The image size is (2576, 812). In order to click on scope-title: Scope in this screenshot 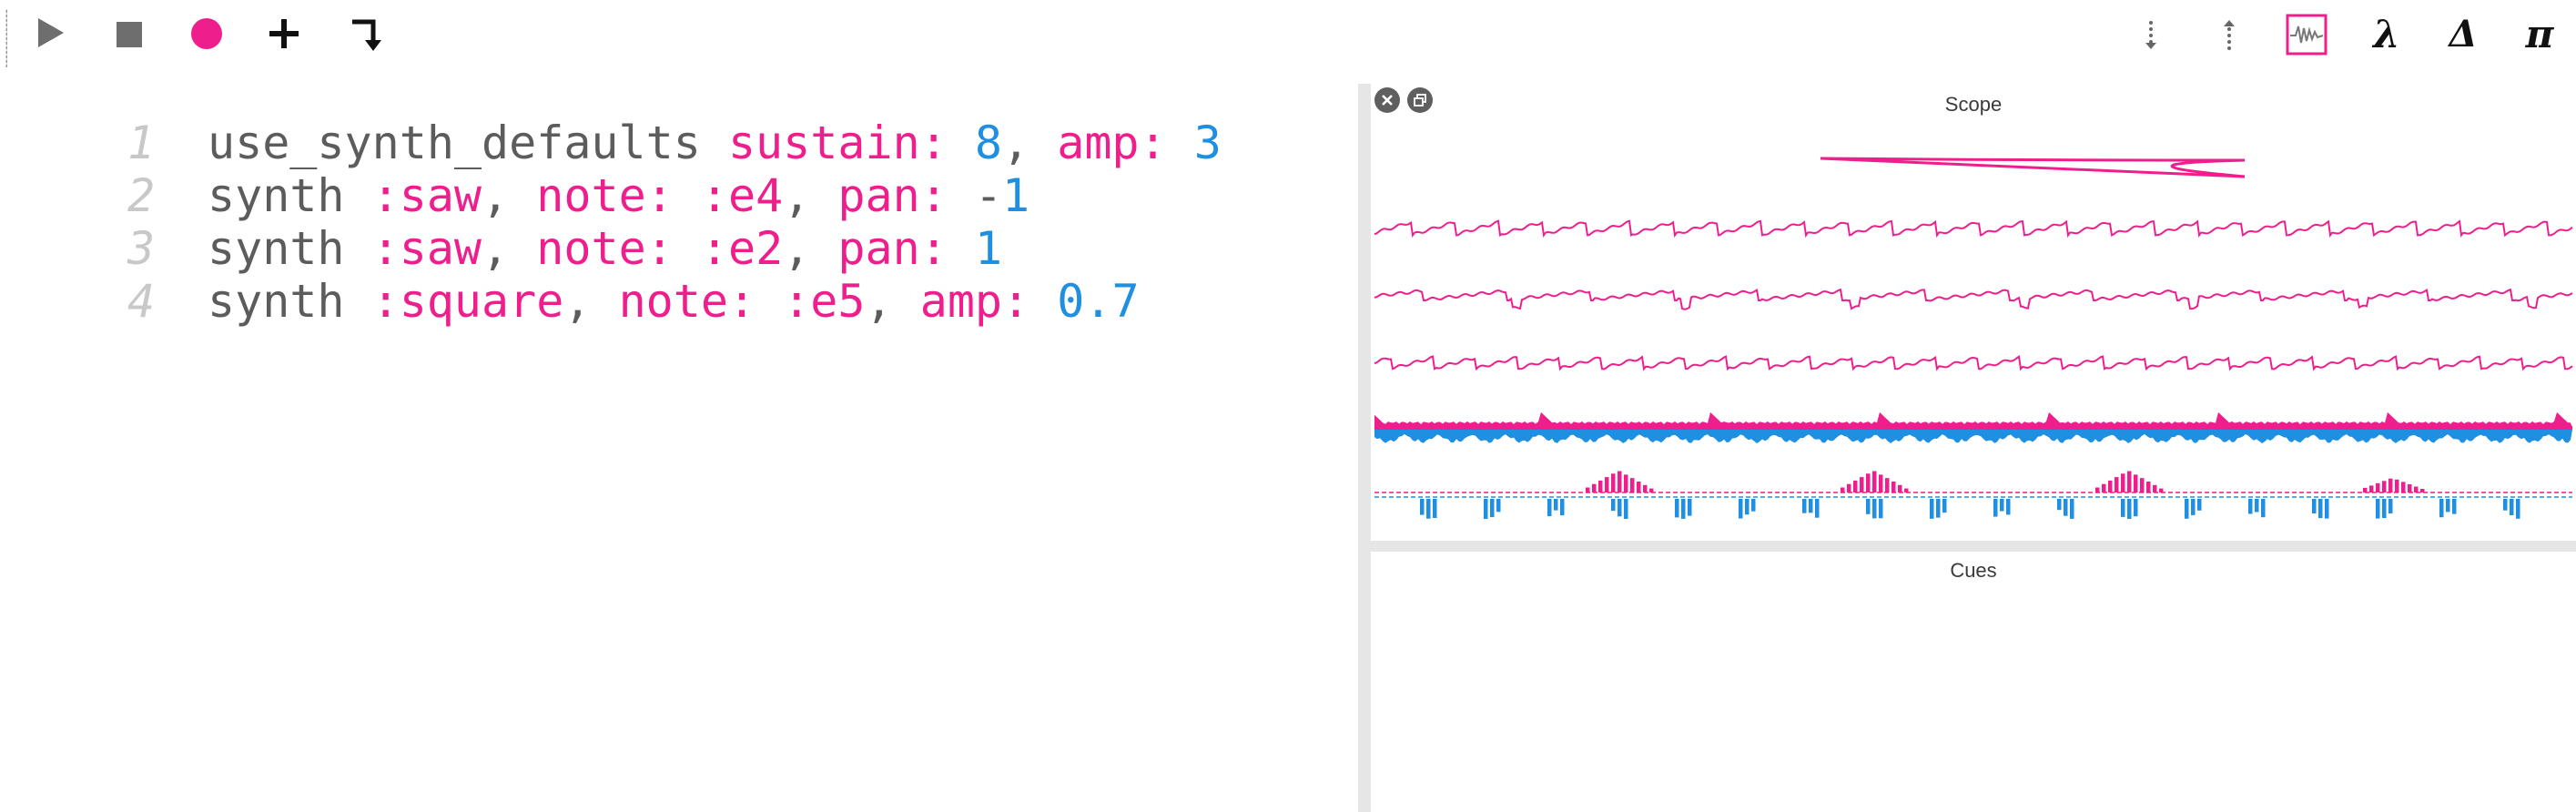, I will do `click(1973, 104)`.